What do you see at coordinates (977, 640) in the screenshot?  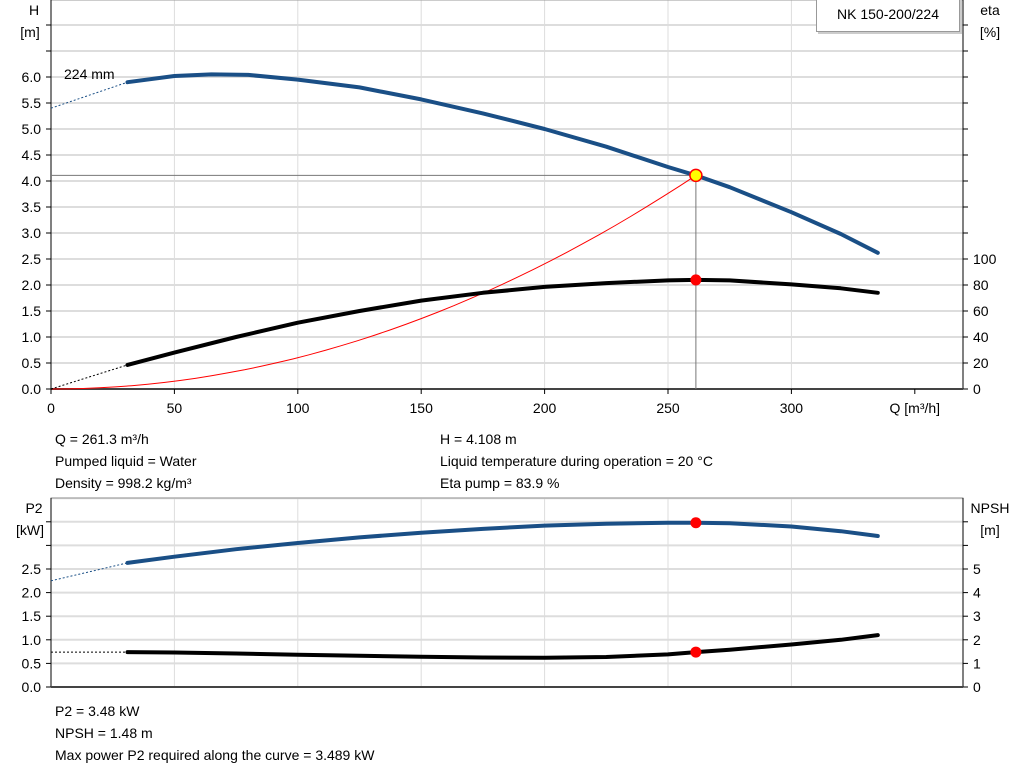 I see `y-tick-label-right: 2` at bounding box center [977, 640].